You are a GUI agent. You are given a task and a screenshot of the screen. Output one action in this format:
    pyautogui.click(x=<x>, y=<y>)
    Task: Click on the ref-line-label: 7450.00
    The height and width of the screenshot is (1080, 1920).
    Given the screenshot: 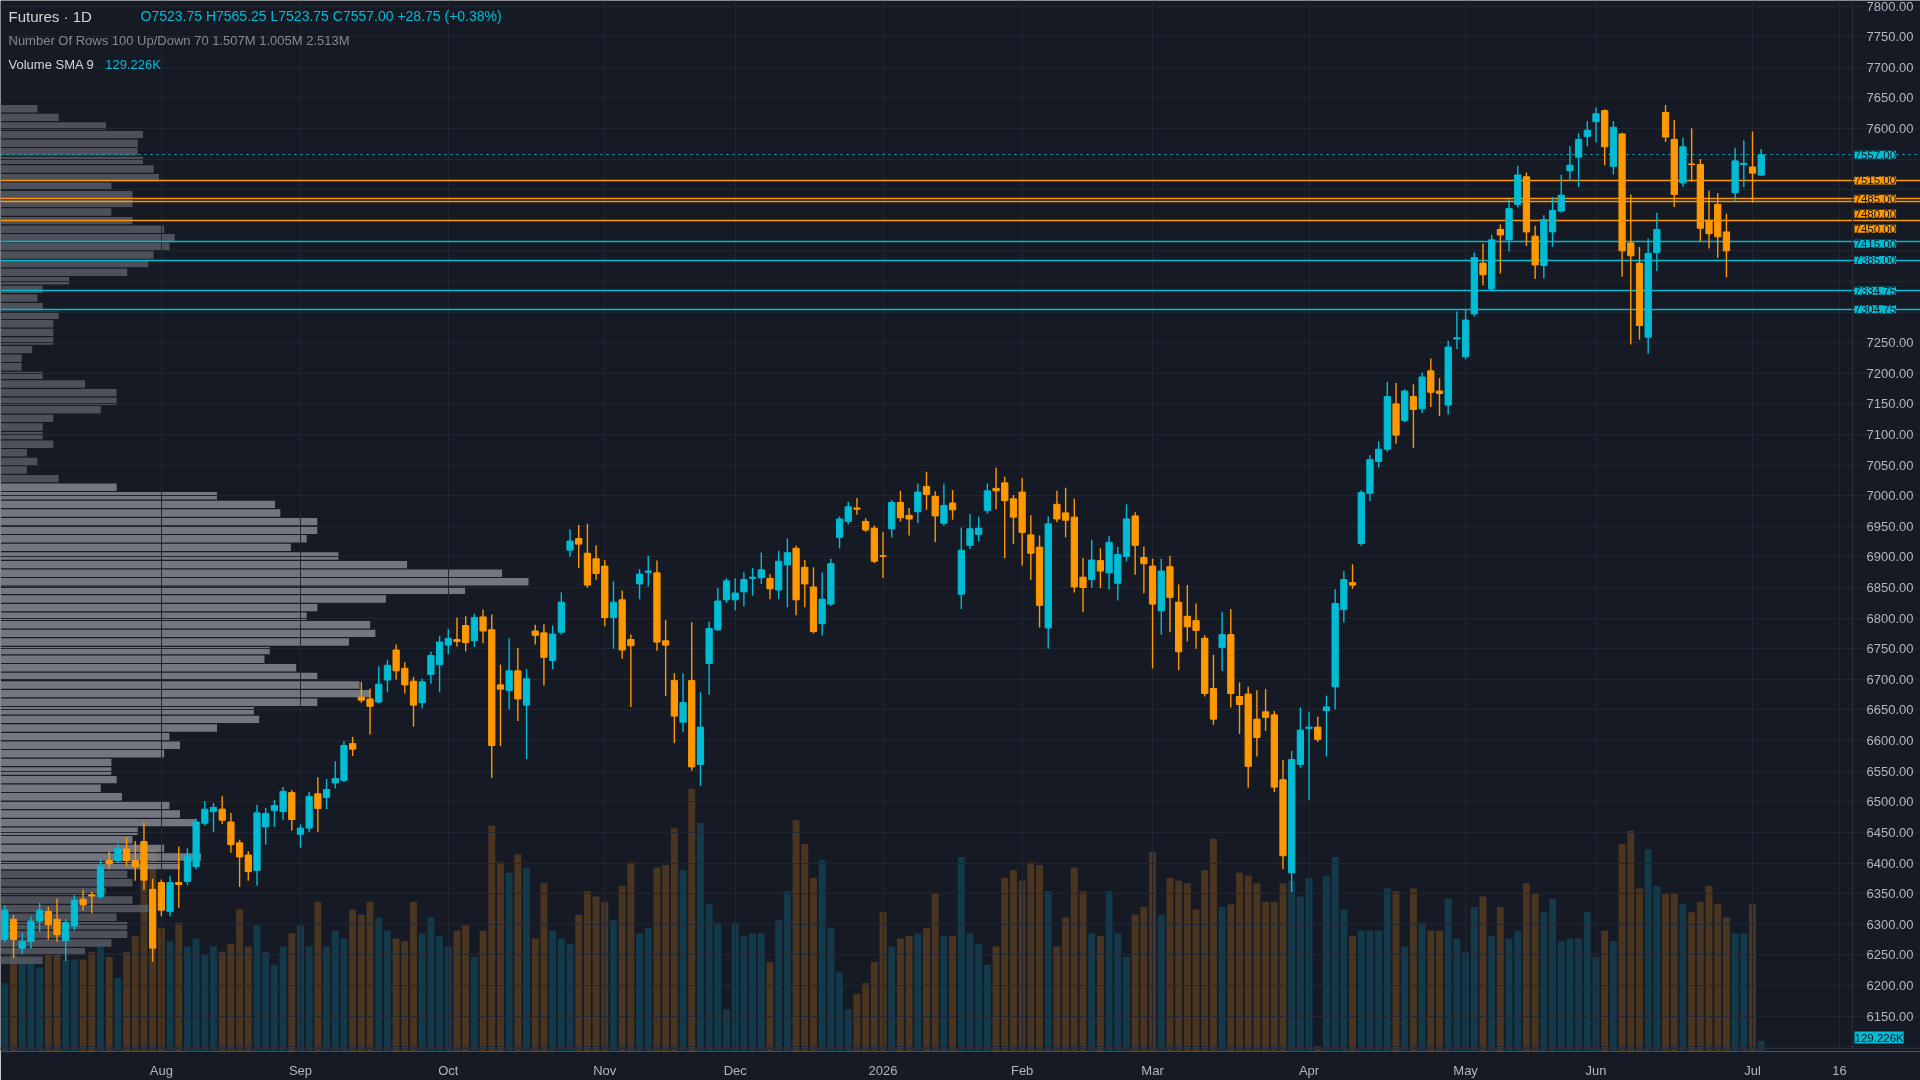 What is the action you would take?
    pyautogui.click(x=1875, y=228)
    